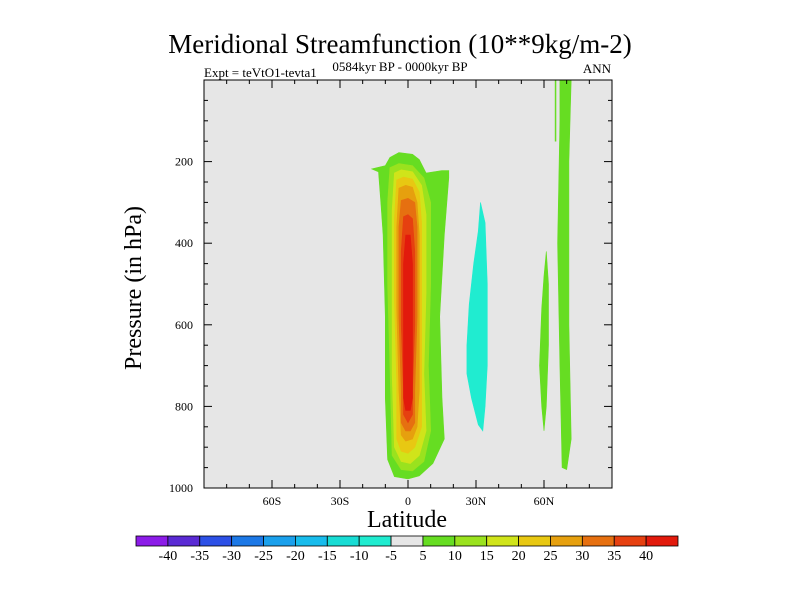 This screenshot has height=600, width=800. Describe the element at coordinates (597, 68) in the screenshot. I see `subtitle-right: ANN` at that location.